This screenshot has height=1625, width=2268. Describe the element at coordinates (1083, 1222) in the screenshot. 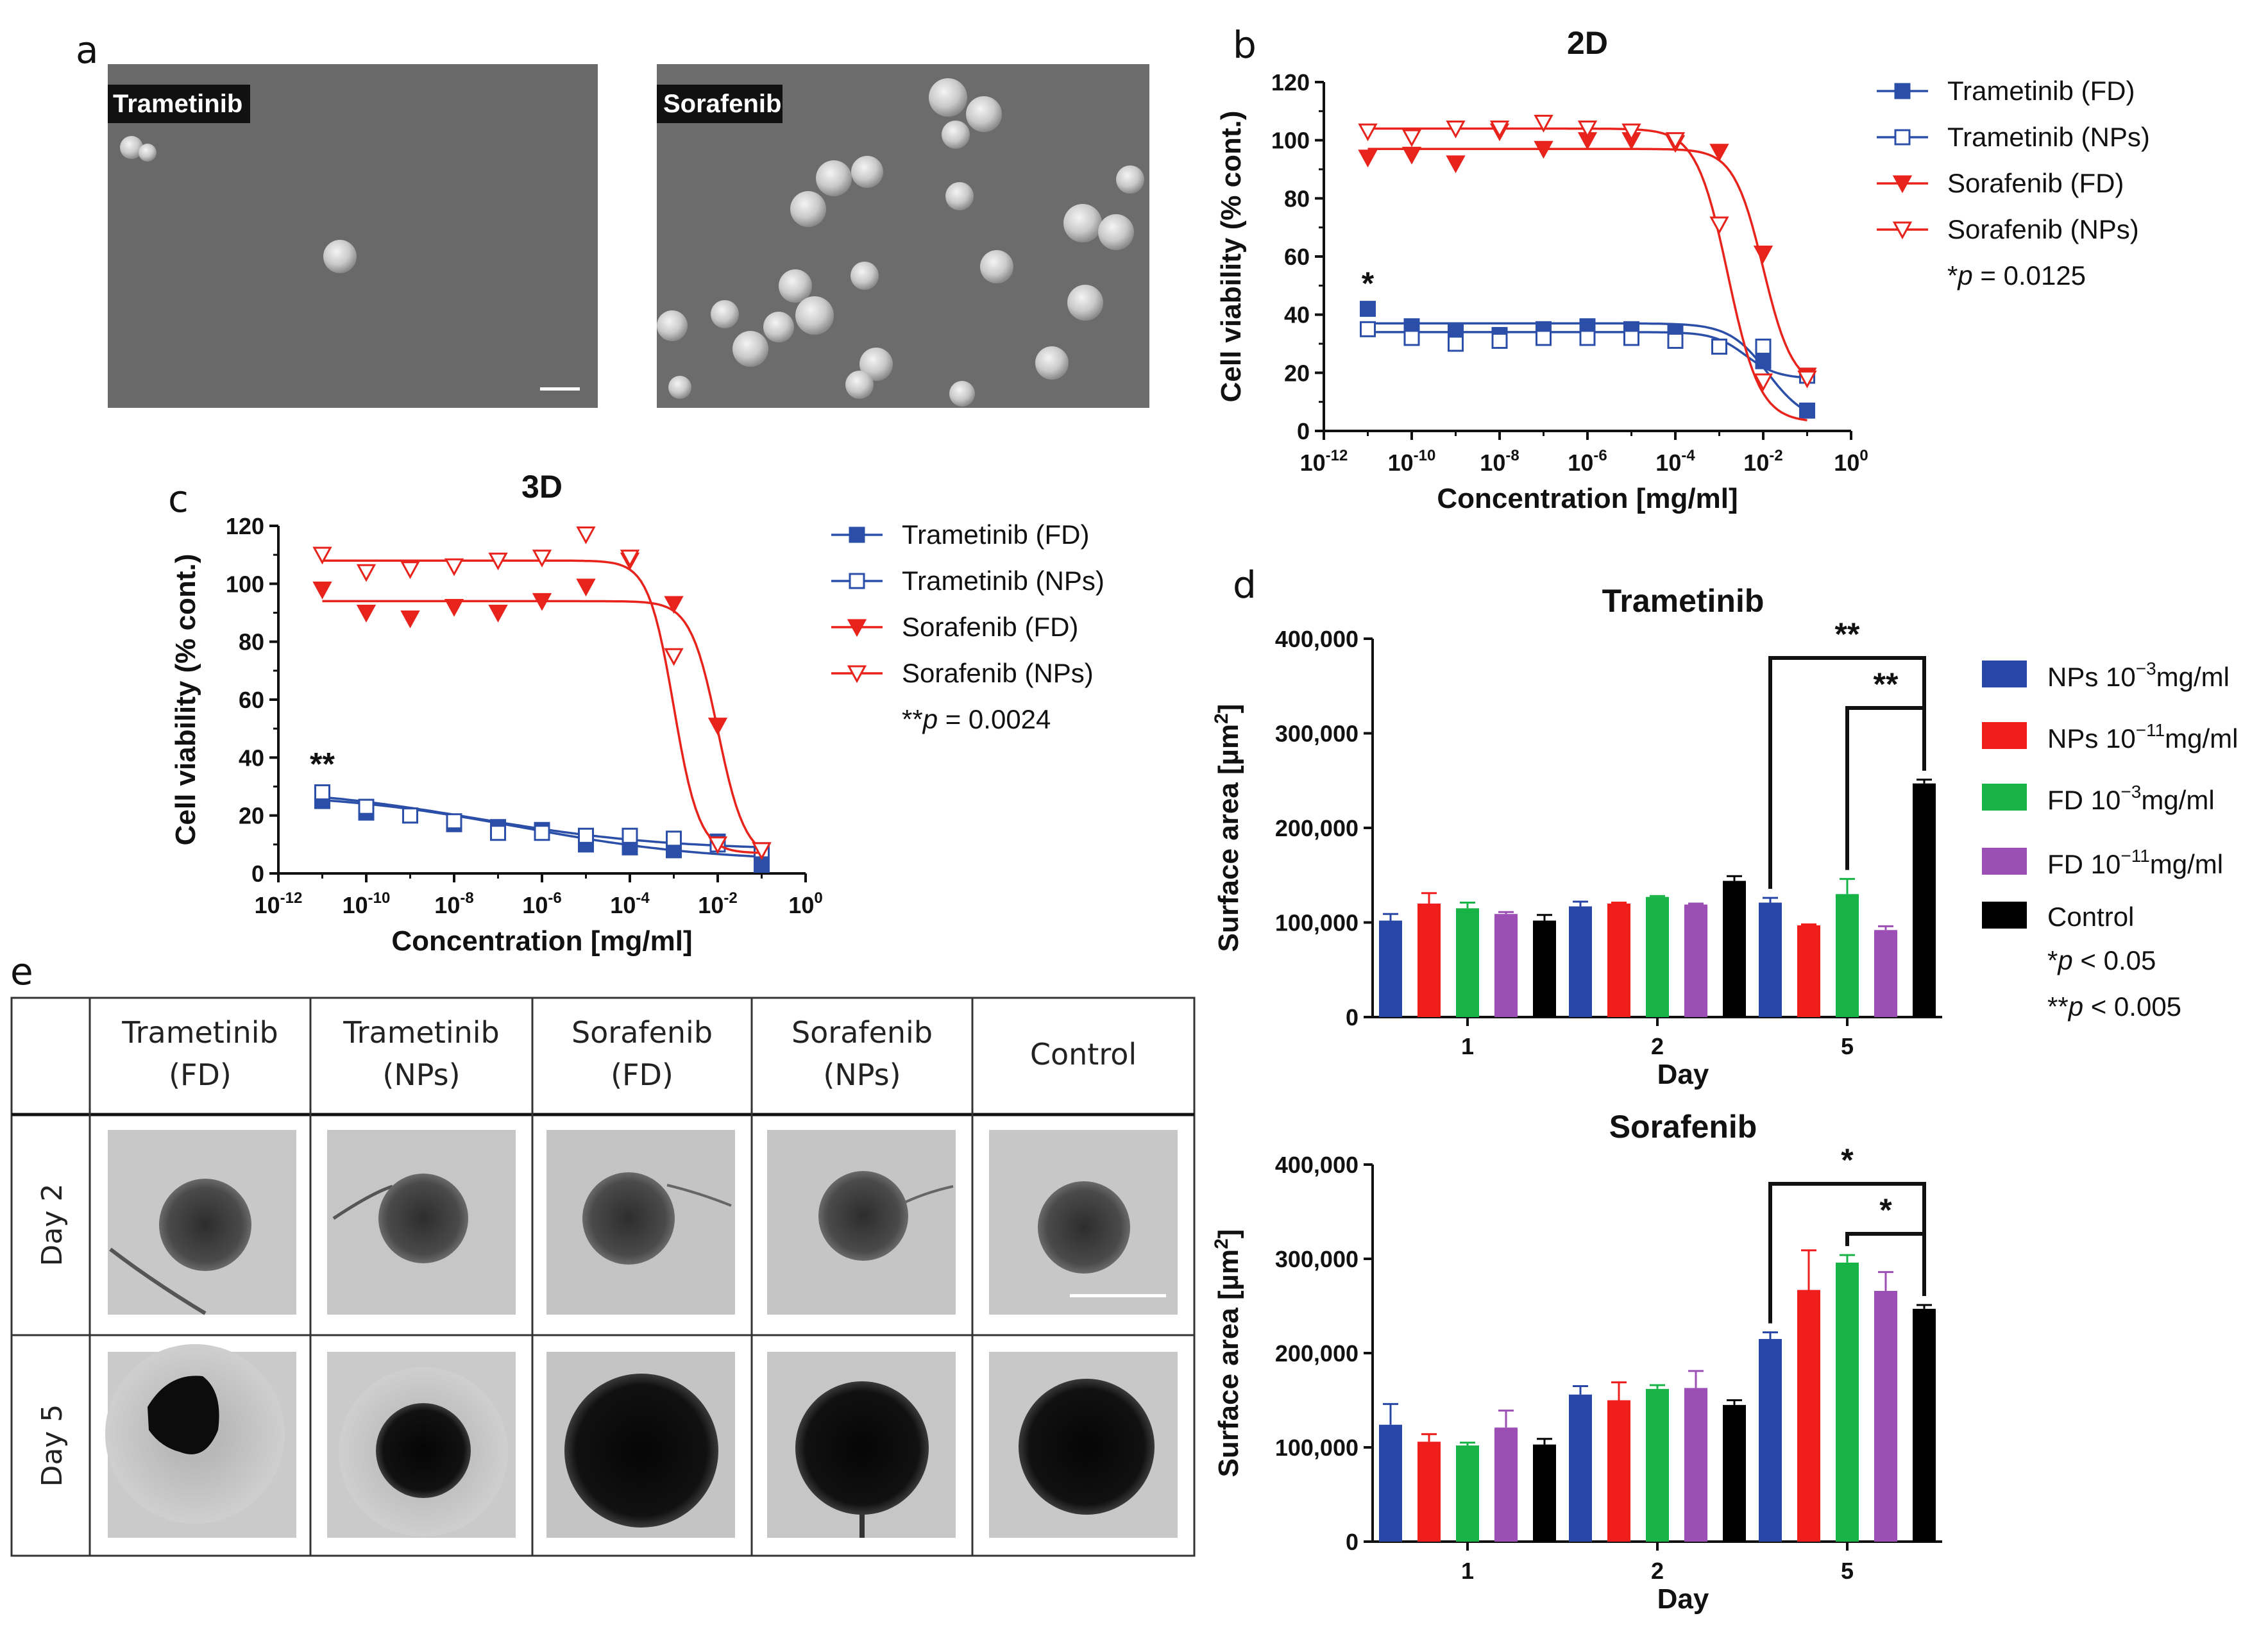

I see `micrograph-day2-control` at that location.